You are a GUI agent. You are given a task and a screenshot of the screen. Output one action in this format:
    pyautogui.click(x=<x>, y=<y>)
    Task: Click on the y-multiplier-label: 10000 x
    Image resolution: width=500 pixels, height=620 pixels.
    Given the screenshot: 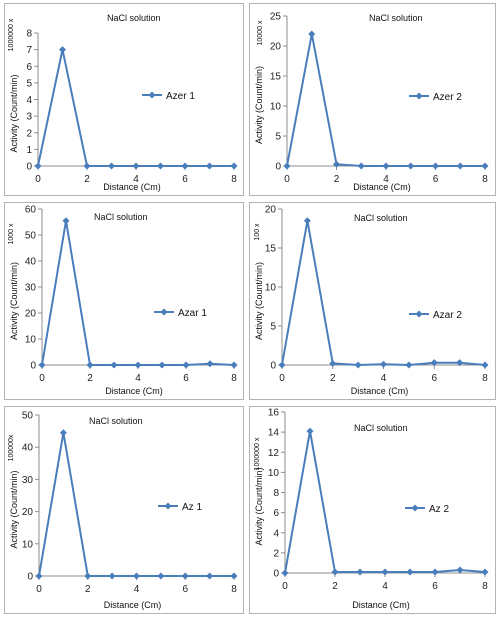 What is the action you would take?
    pyautogui.click(x=260, y=32)
    